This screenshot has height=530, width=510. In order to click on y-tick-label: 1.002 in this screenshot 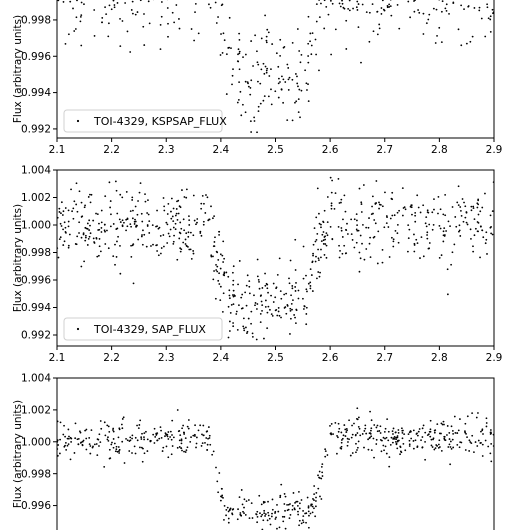, I will do `click(36, 410)`.